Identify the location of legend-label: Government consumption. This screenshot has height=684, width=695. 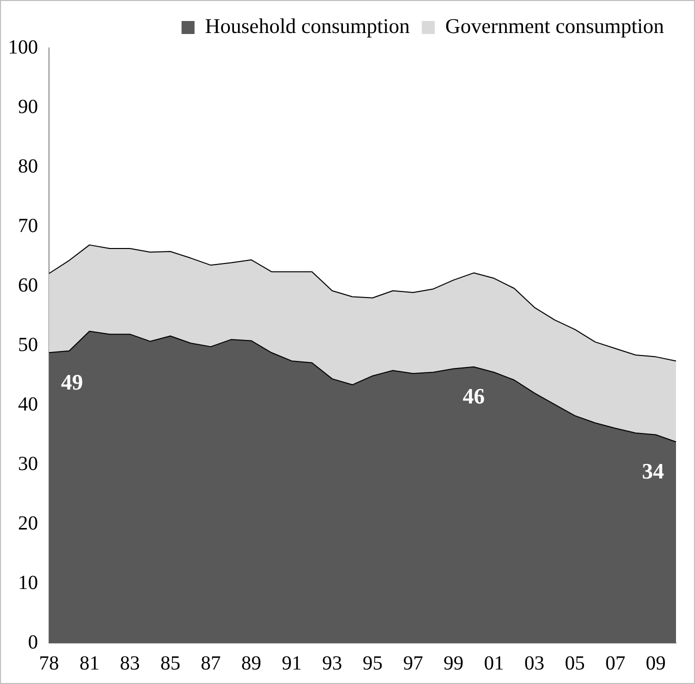
(554, 26).